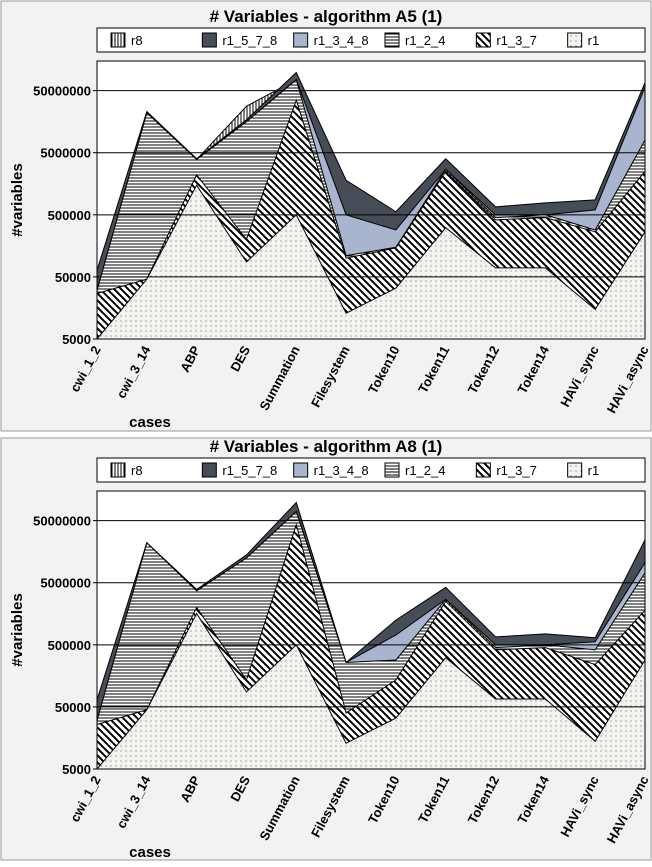 This screenshot has width=652, height=867. What do you see at coordinates (326, 16) in the screenshot?
I see `chart-title: # Variables - algorithm A5 (1)` at bounding box center [326, 16].